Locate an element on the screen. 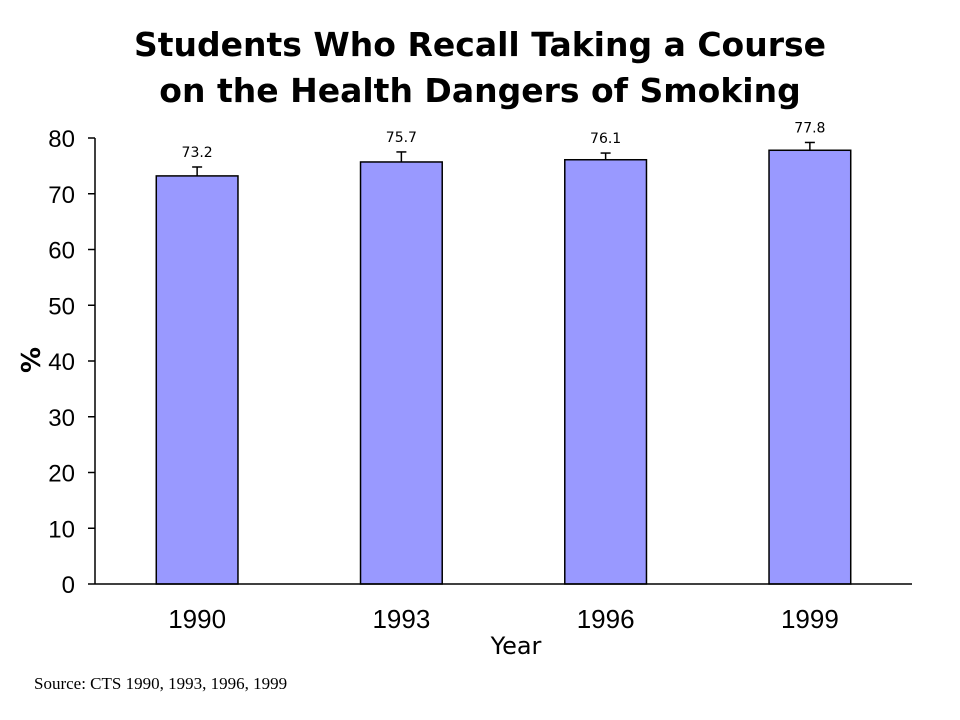 The image size is (960, 720). y-axis-title: % is located at coordinates (32, 360).